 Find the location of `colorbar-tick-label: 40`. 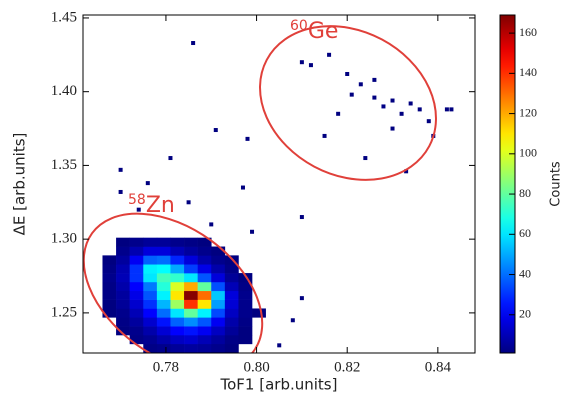

colorbar-tick-label: 40 is located at coordinates (525, 273).